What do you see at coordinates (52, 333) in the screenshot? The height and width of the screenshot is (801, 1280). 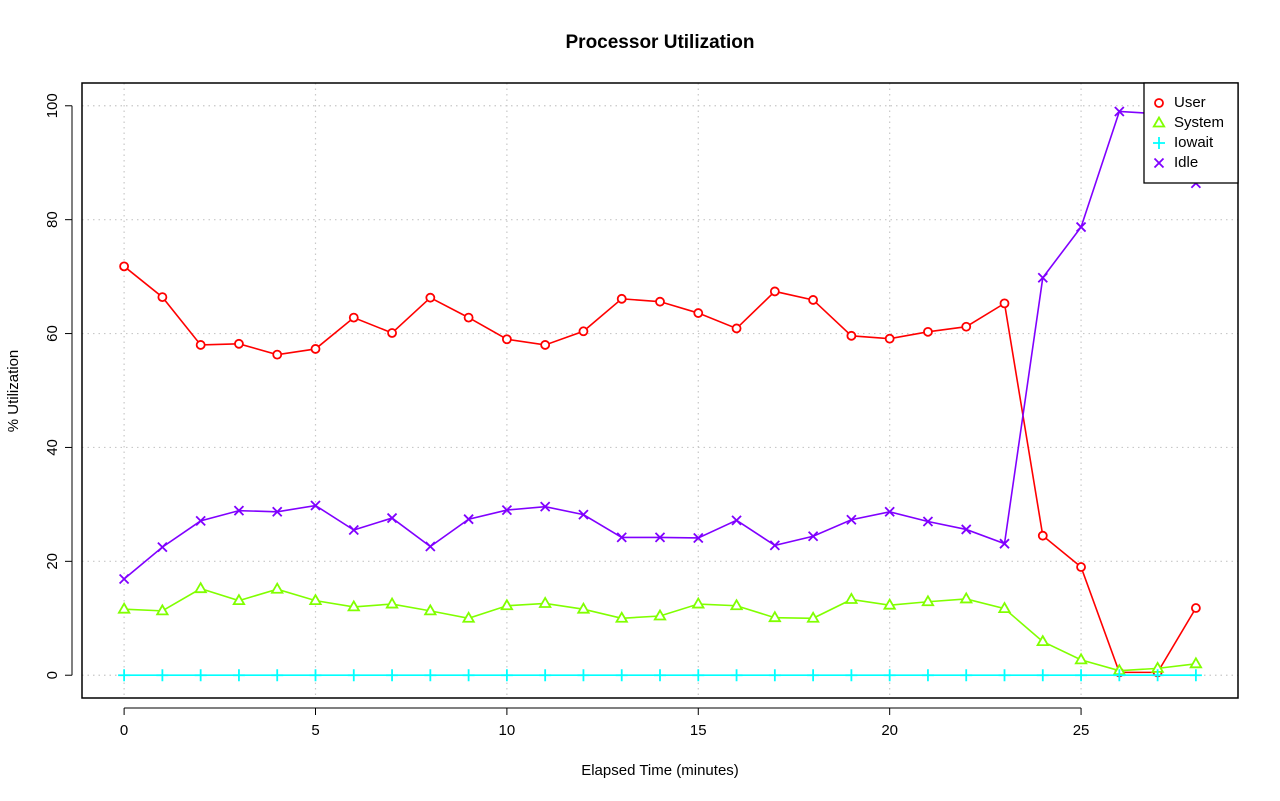 I see `y-tick-label-3: 60` at bounding box center [52, 333].